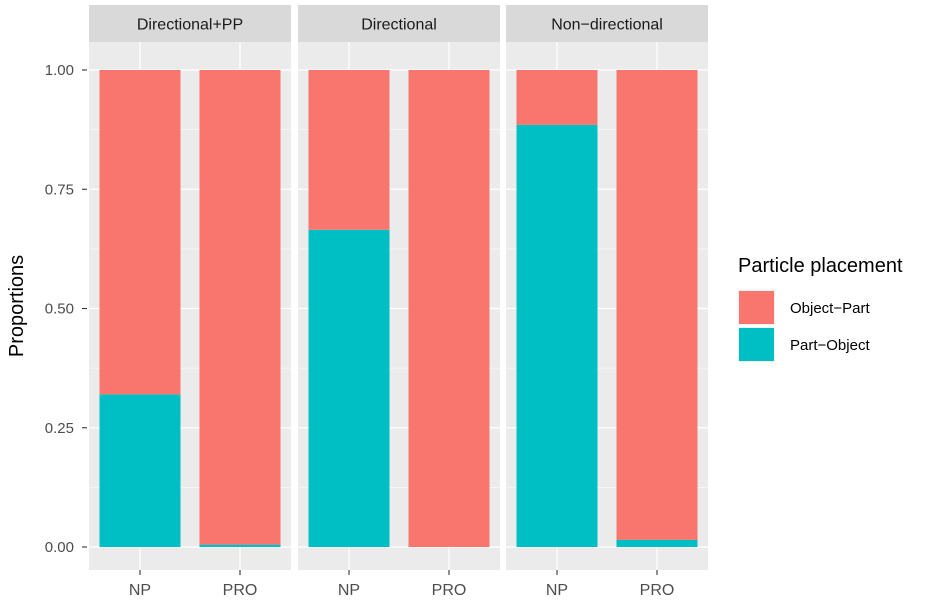  I want to click on y-tick-label: 0.50, so click(59, 309).